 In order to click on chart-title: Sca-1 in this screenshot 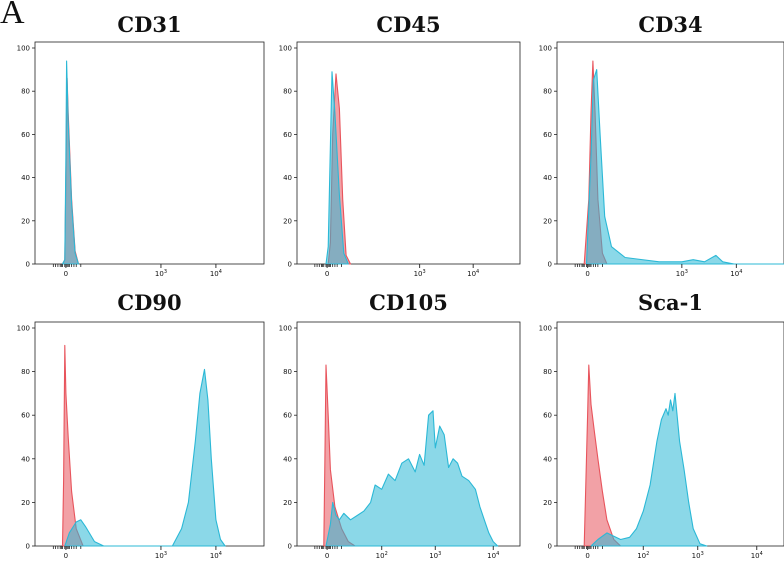, I will do `click(670, 302)`.